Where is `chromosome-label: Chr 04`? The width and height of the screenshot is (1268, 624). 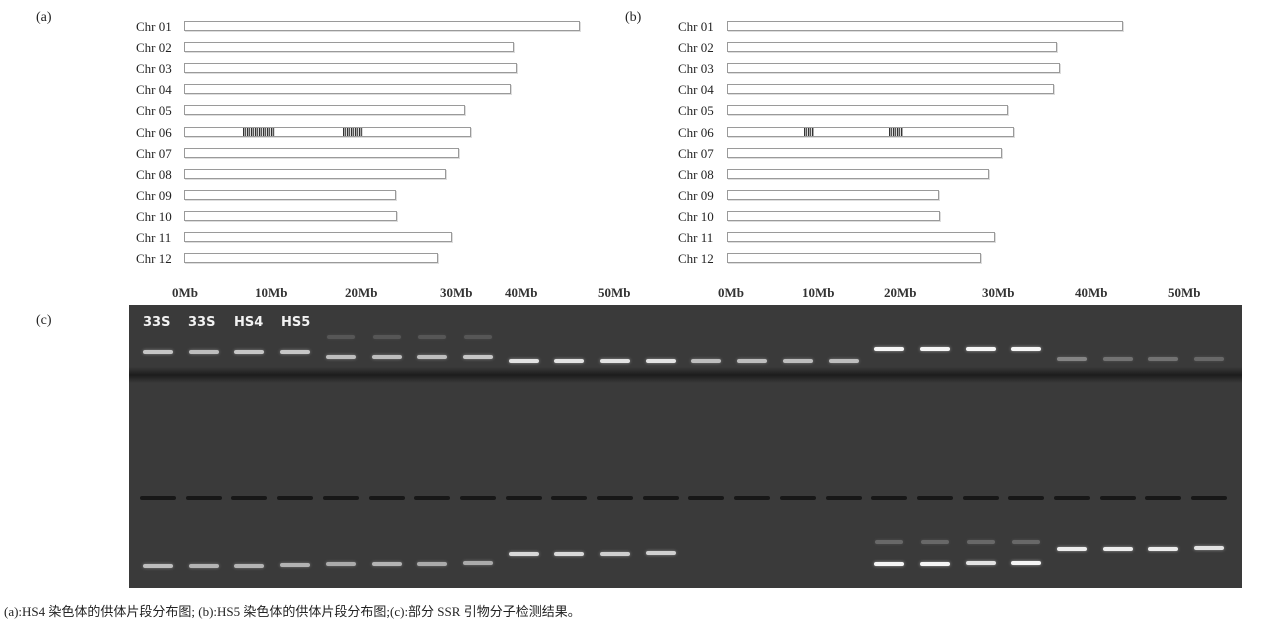 chromosome-label: Chr 04 is located at coordinates (696, 90).